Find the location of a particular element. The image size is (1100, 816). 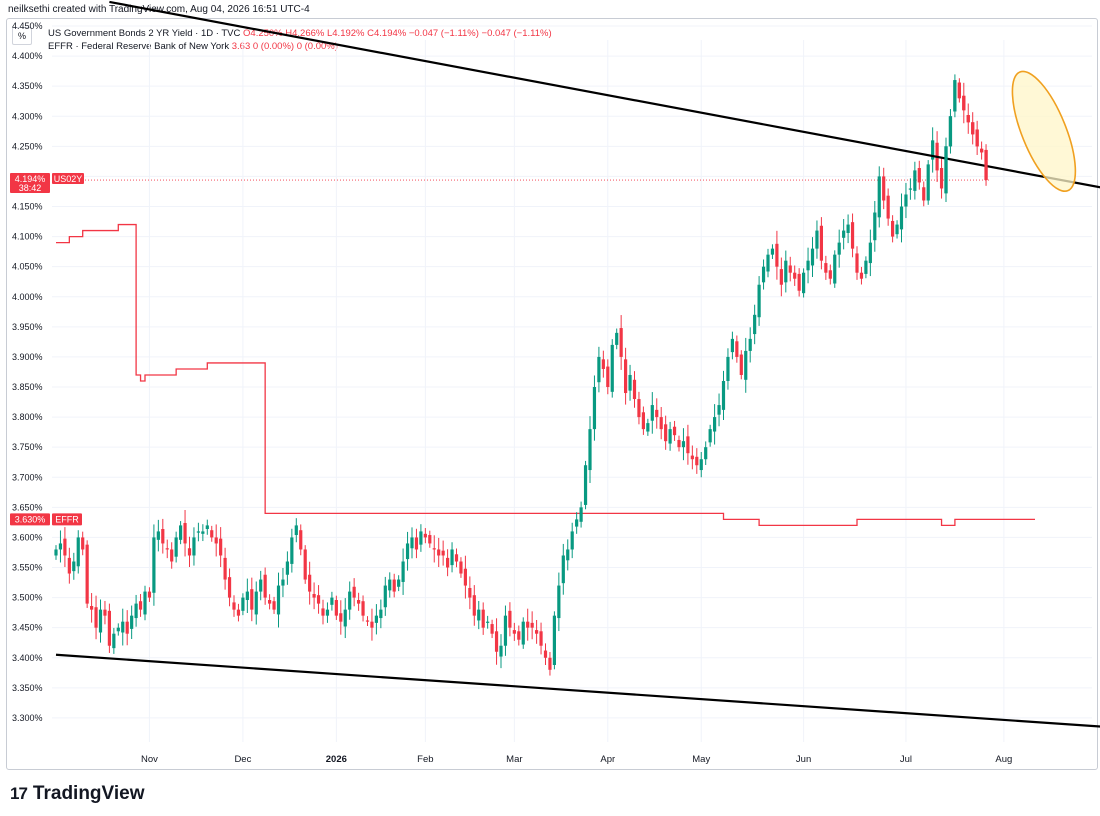

price-badges: 4.194%38:42 US02Y 3.630% EFFR is located at coordinates (47, 349).